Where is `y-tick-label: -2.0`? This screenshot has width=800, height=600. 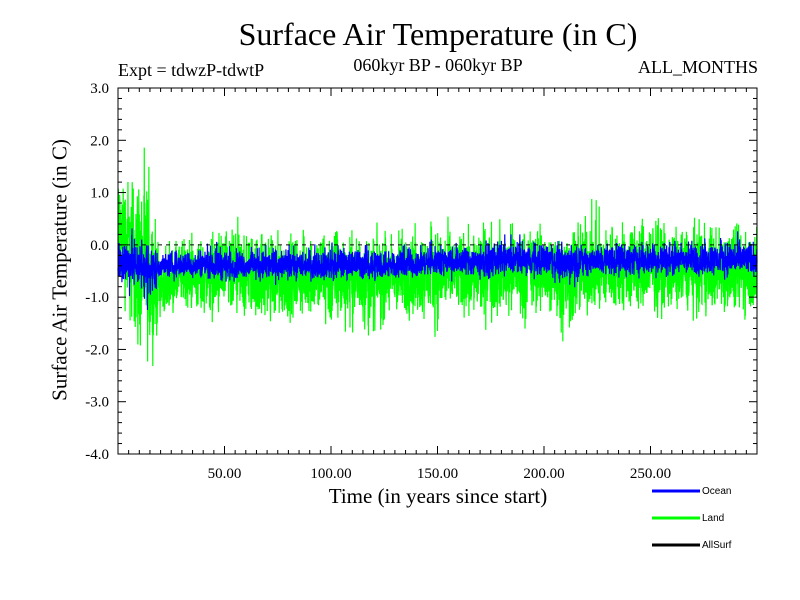 y-tick-label: -2.0 is located at coordinates (97, 350).